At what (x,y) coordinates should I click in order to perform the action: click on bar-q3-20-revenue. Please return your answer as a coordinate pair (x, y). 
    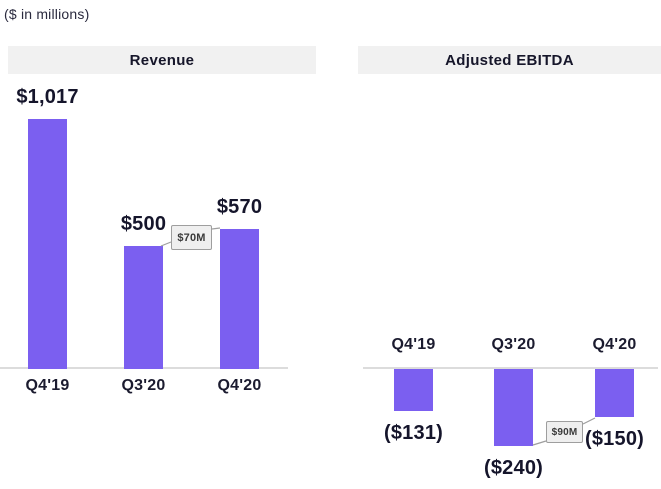
    Looking at the image, I should click on (143, 307).